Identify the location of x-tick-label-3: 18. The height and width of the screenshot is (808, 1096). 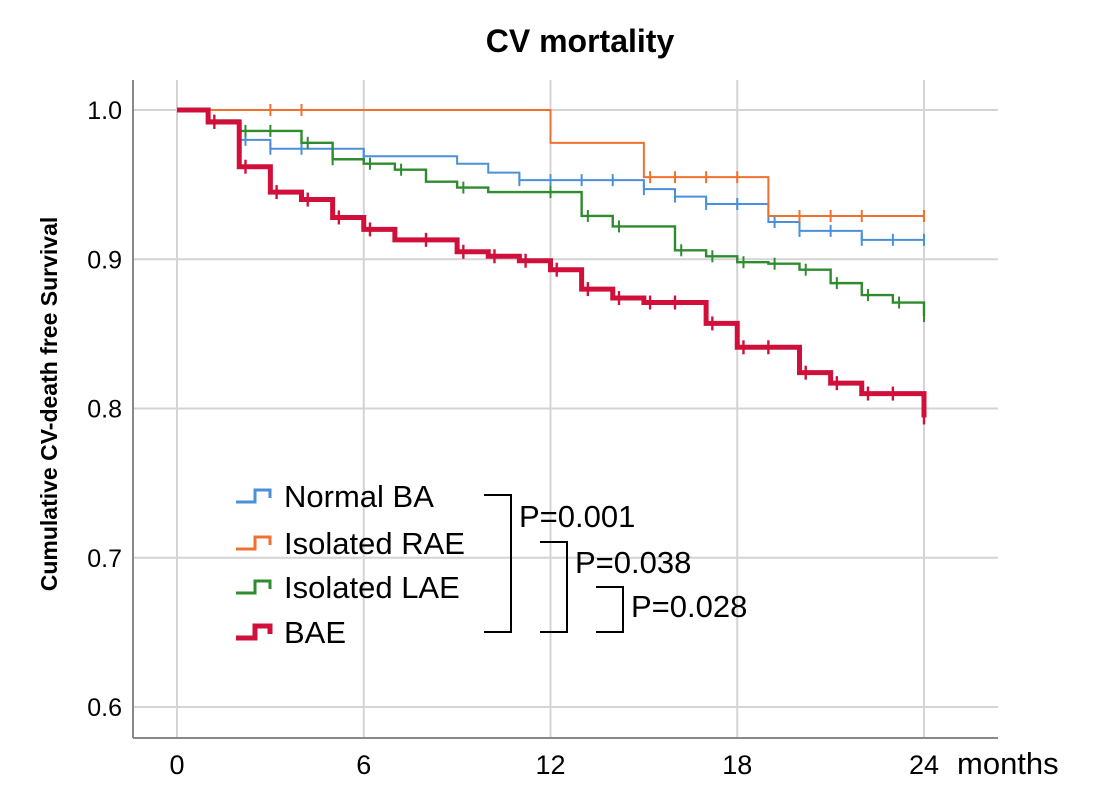
(737, 765).